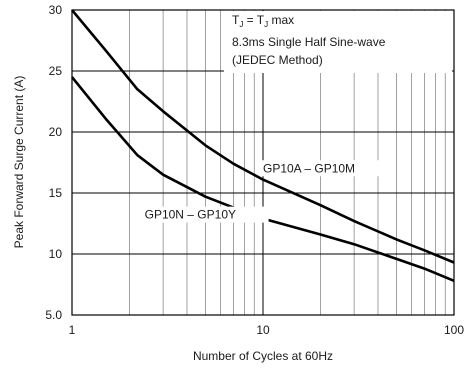 Image resolution: width=468 pixels, height=375 pixels. What do you see at coordinates (72, 330) in the screenshot?
I see `x-tick-label: 1` at bounding box center [72, 330].